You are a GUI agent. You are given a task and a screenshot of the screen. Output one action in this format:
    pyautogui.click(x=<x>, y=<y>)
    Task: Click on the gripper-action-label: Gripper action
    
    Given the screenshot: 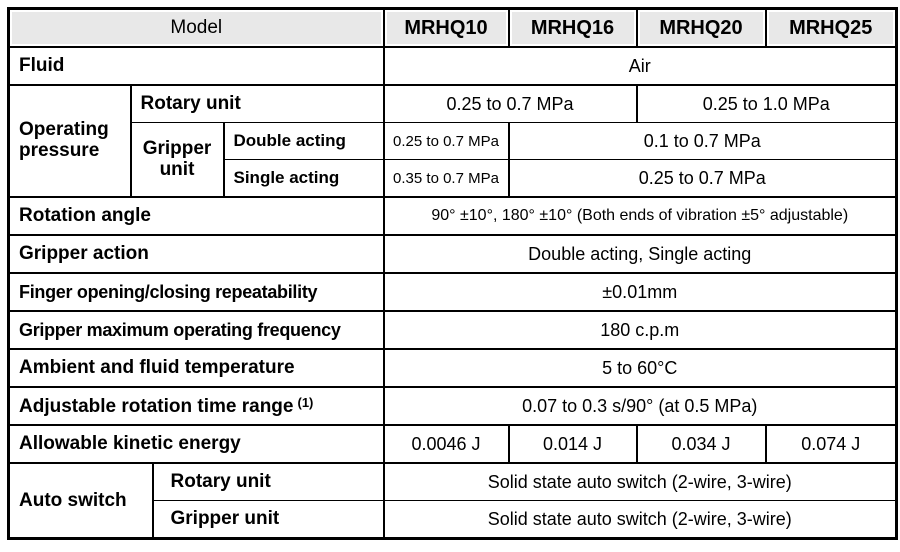 What is the action you would take?
    pyautogui.click(x=196, y=254)
    